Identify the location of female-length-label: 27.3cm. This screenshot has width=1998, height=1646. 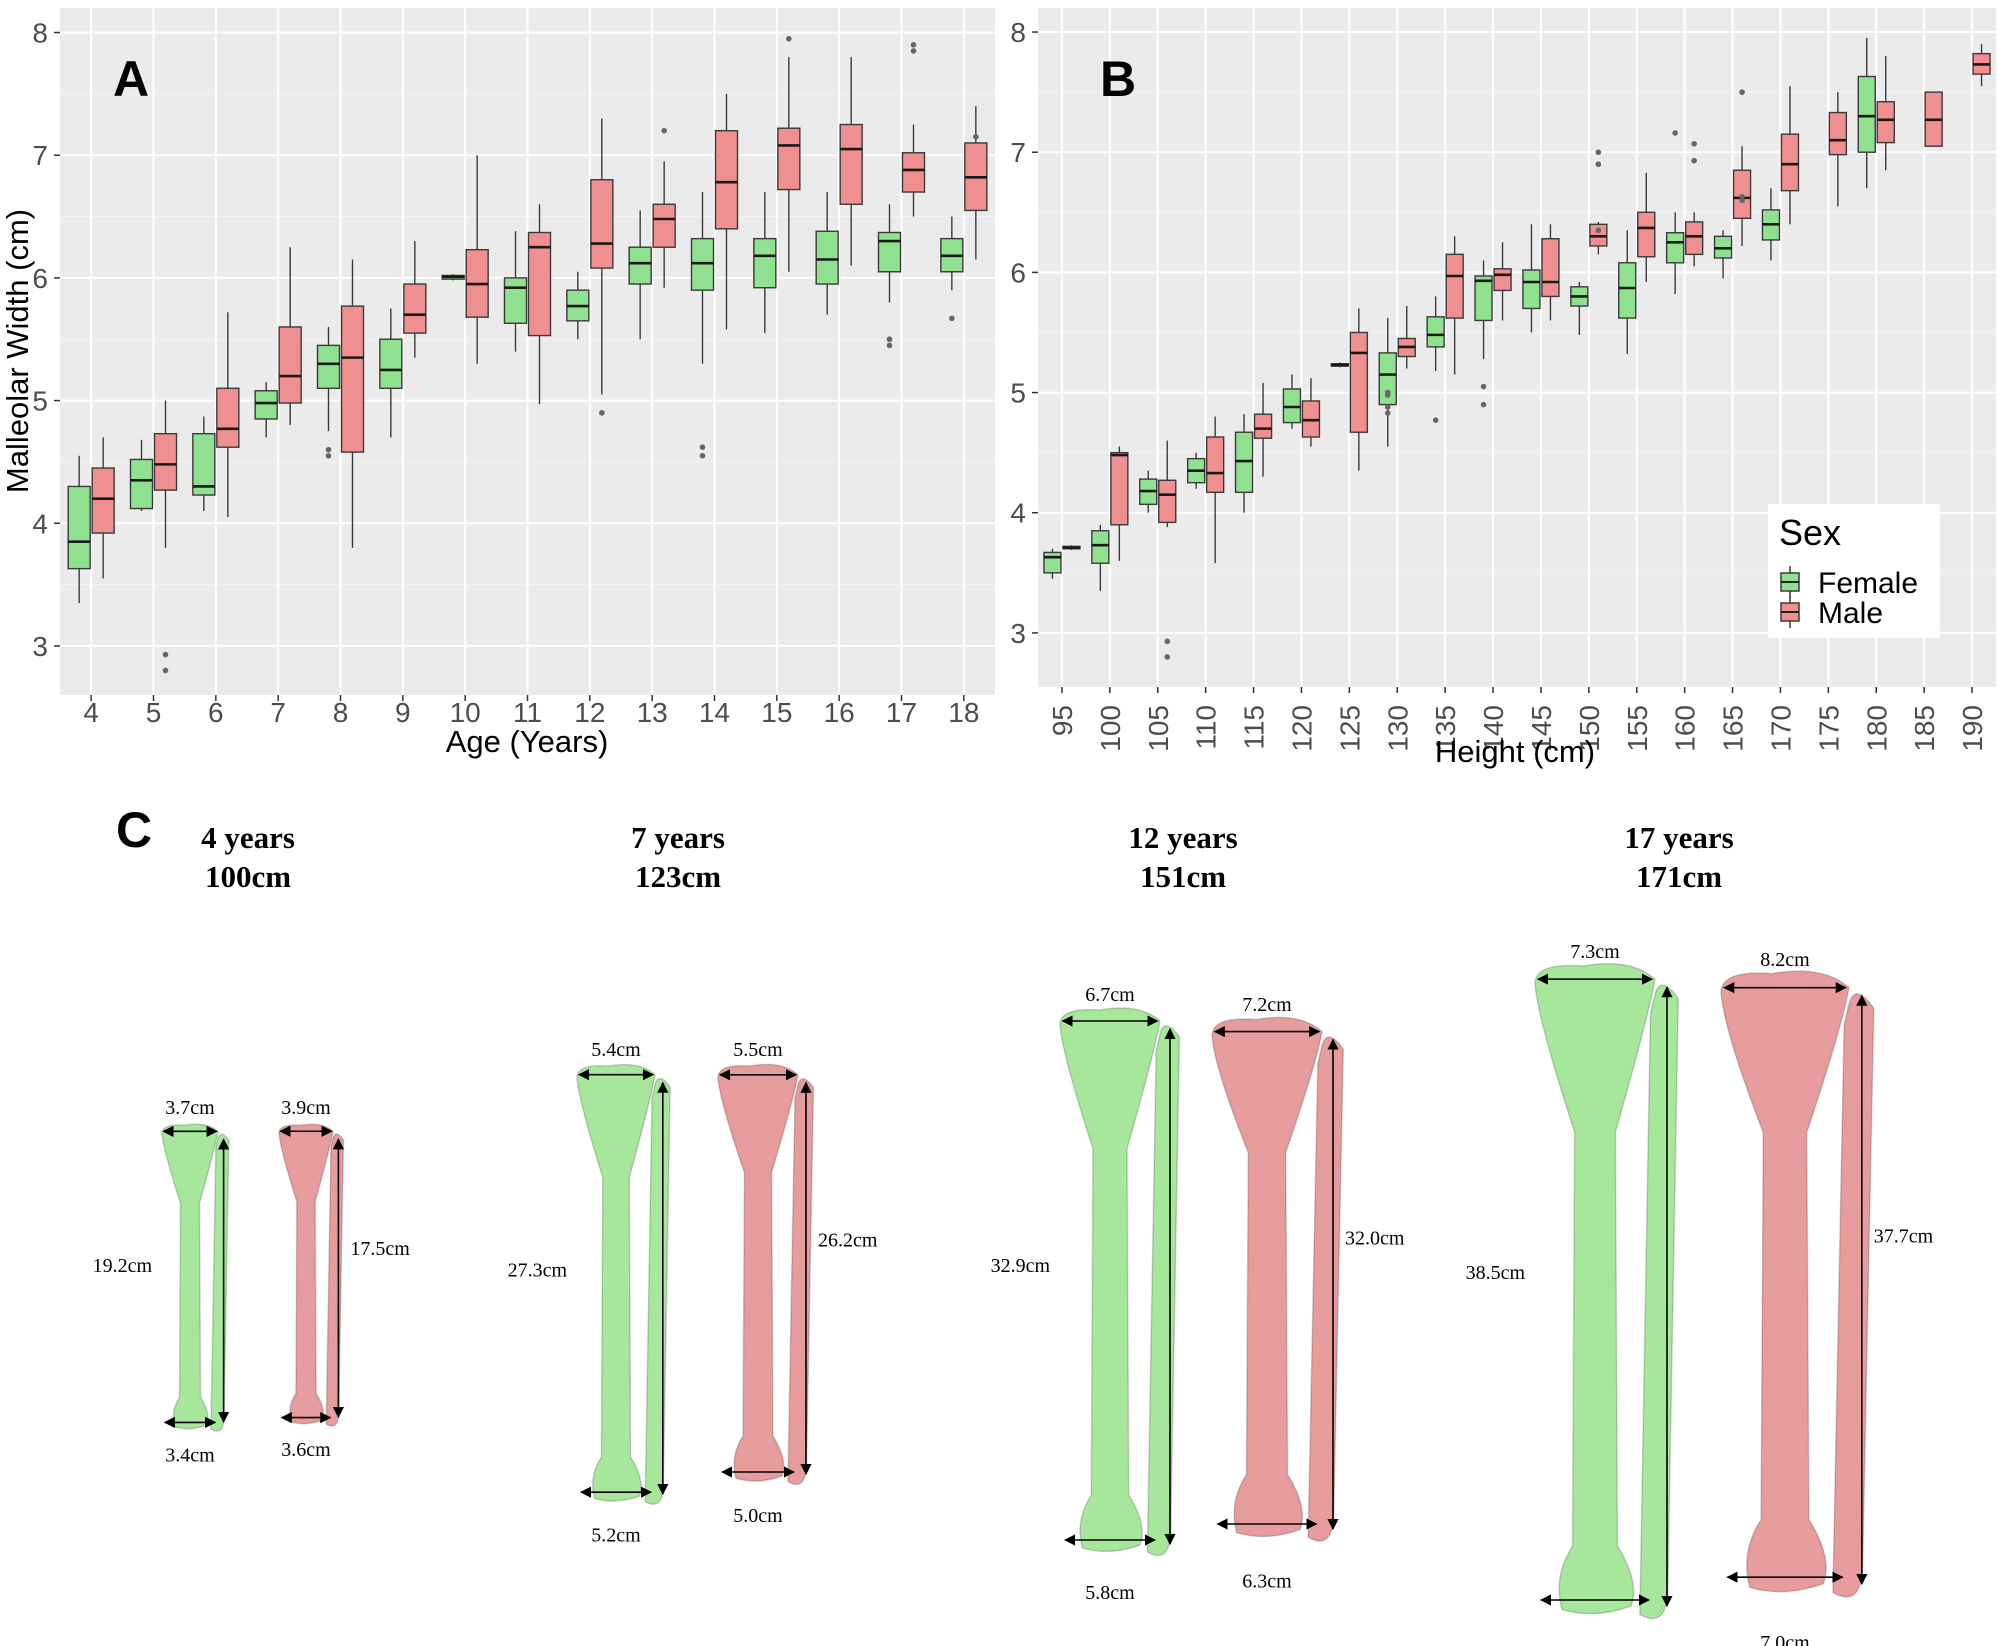
(538, 1270).